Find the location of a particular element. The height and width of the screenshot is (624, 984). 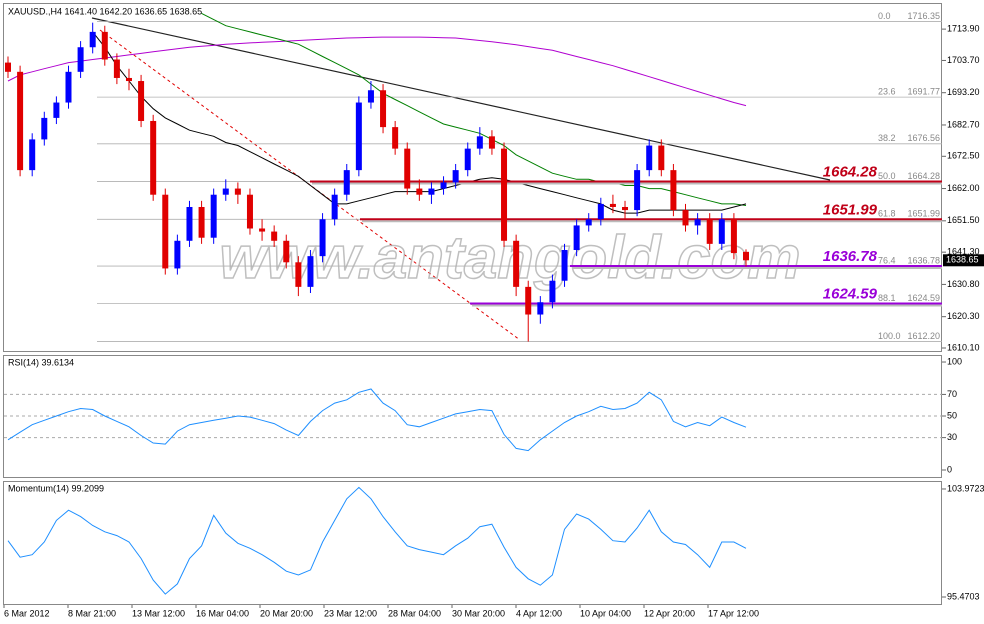

fib-price: 1612.20 is located at coordinates (923, 336).